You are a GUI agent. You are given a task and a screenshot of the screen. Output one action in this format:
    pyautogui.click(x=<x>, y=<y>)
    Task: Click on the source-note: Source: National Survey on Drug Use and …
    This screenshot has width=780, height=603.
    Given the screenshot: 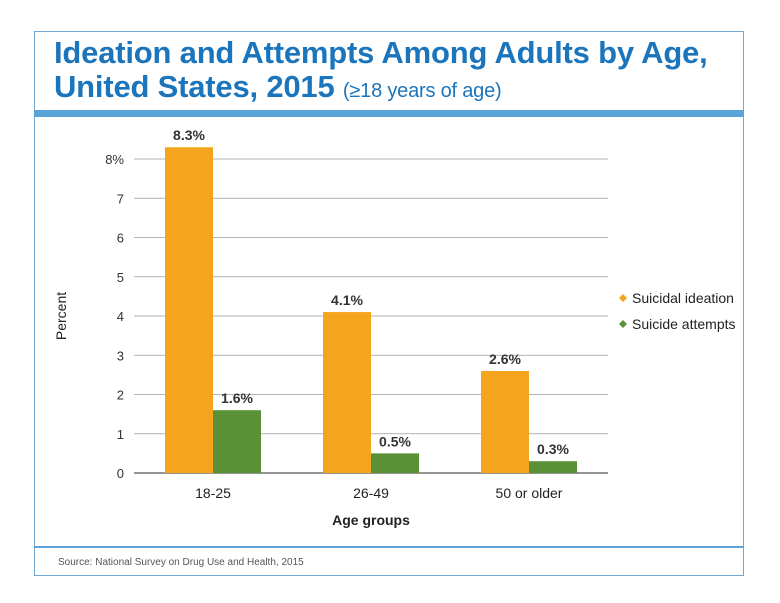 What is the action you would take?
    pyautogui.click(x=181, y=562)
    